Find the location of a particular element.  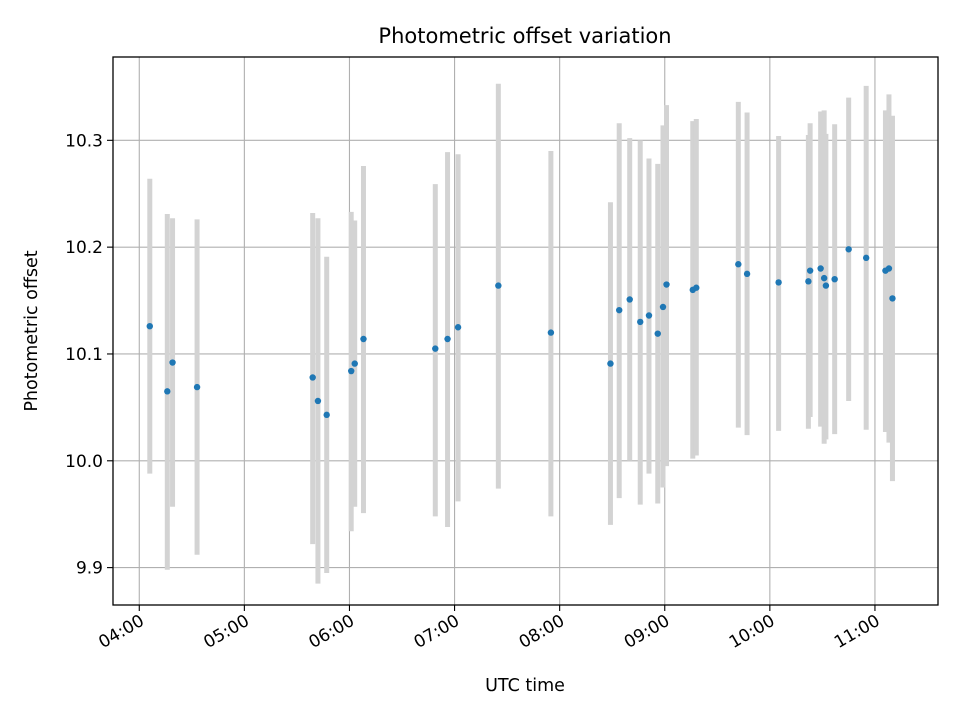

y-tick-label: 10.1 is located at coordinates (84, 355).